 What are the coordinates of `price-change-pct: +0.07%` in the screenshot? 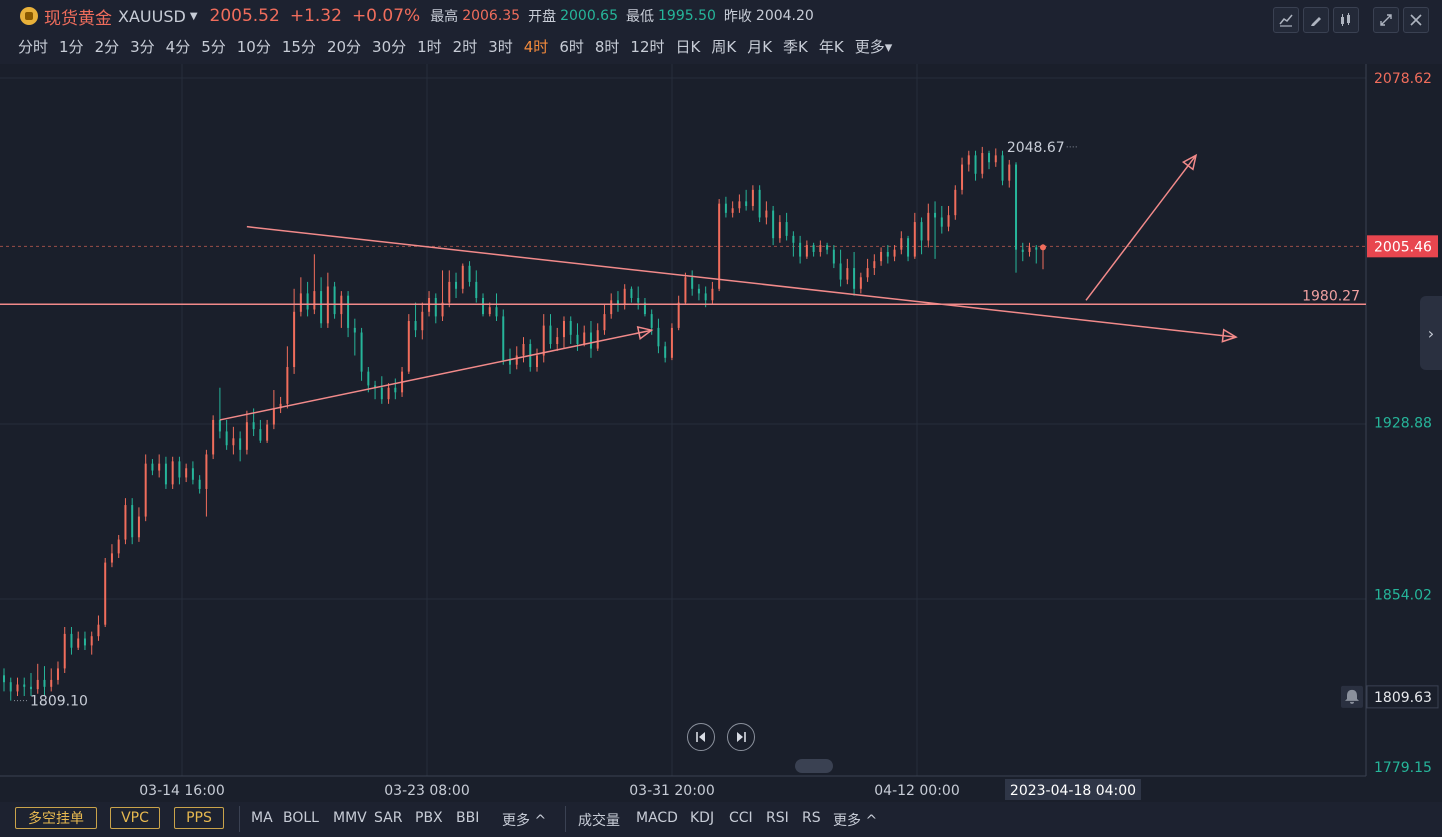 It's located at (386, 16).